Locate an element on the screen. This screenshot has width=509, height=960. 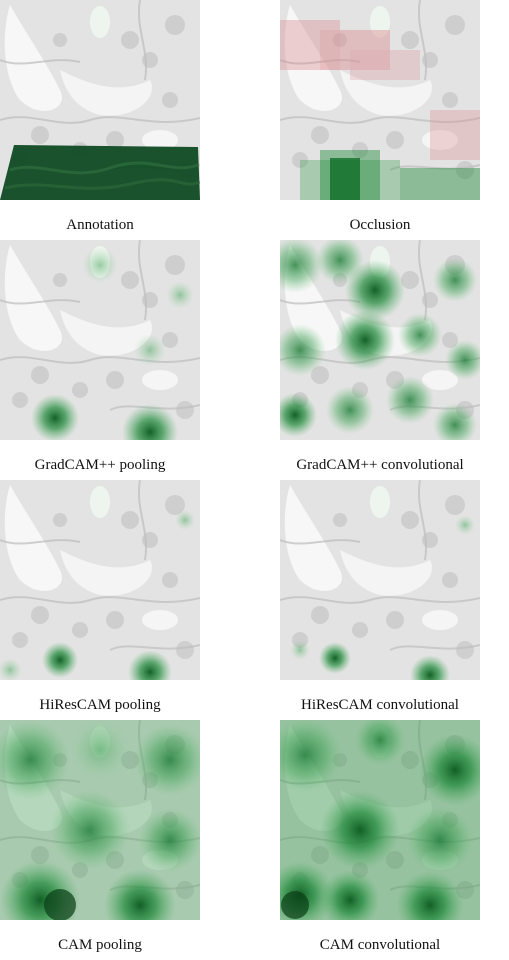
gradcampp-pooling-image is located at coordinates (100, 340).